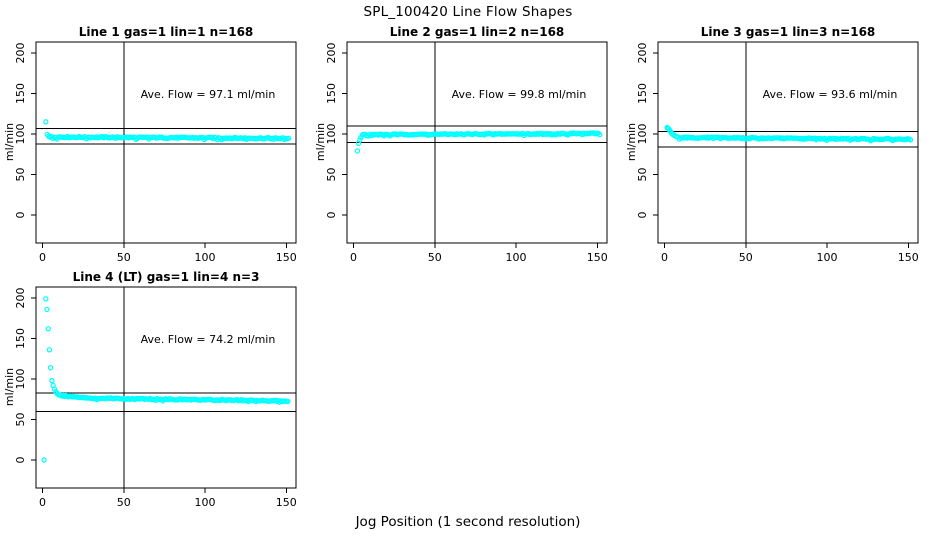 The height and width of the screenshot is (540, 936). Describe the element at coordinates (208, 94) in the screenshot. I see `ave-flow-annotation: Ave. Flow = 97.1 ml/min` at that location.